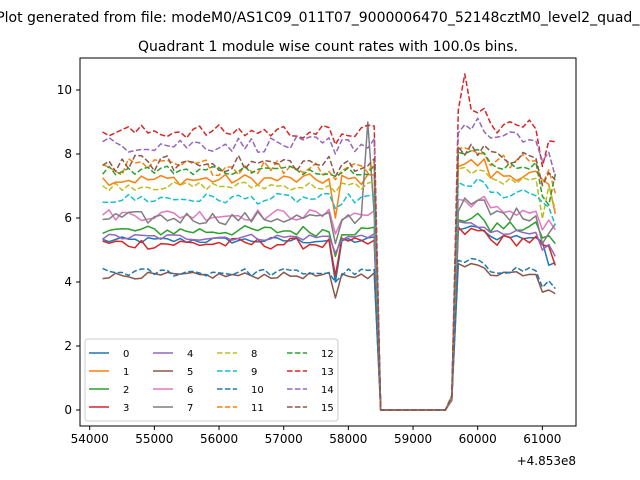 The width and height of the screenshot is (640, 480). Describe the element at coordinates (254, 372) in the screenshot. I see `legend-label-9: 9` at that location.